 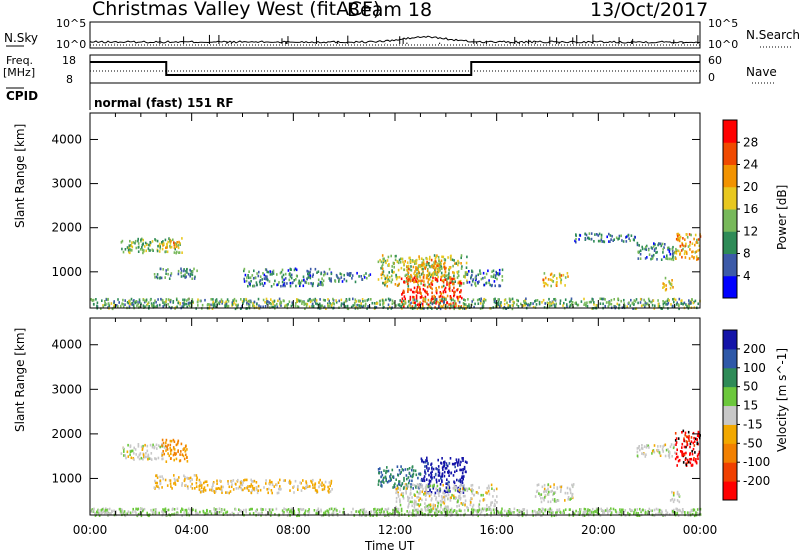 I want to click on y-tick-label: 4000, so click(x=66, y=345).